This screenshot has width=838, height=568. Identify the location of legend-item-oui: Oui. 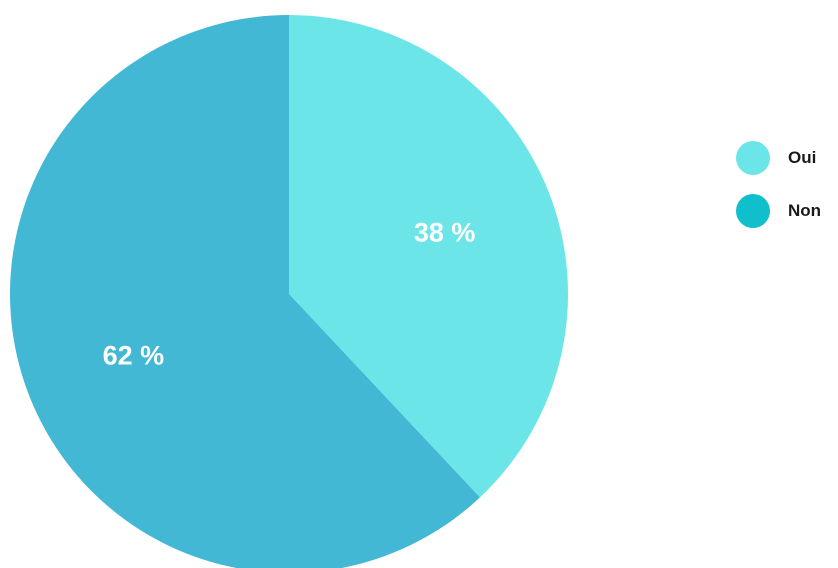
(778, 158).